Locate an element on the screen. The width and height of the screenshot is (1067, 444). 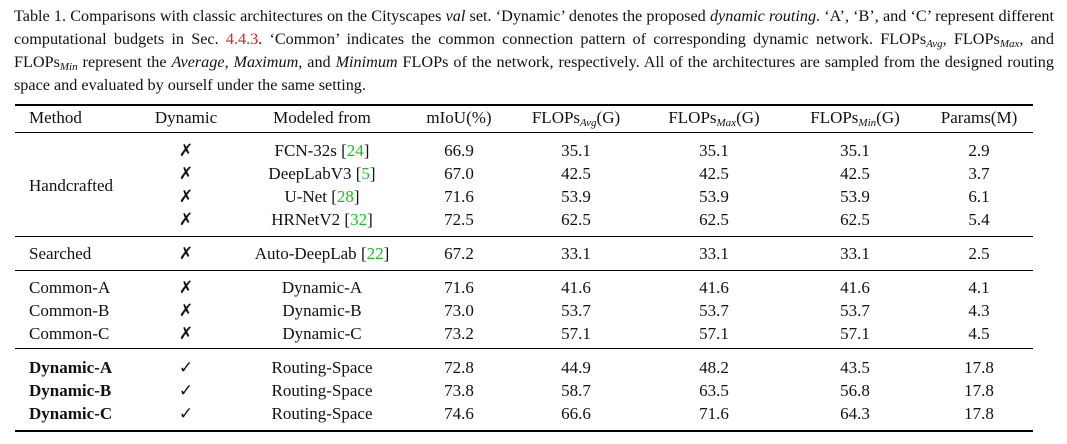
cell-flops-max: 53.9 is located at coordinates (714, 196).